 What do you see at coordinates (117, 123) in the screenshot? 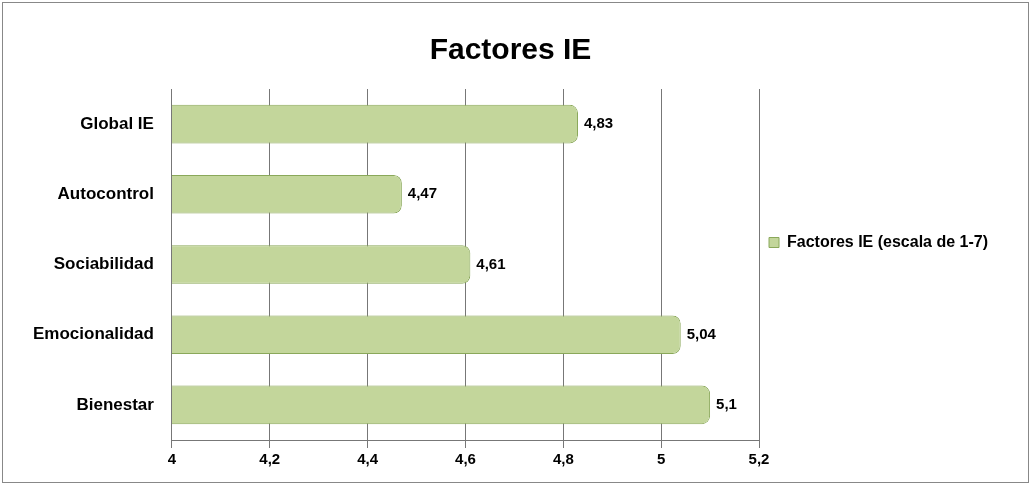
I see `y-tick-label: Global IE` at bounding box center [117, 123].